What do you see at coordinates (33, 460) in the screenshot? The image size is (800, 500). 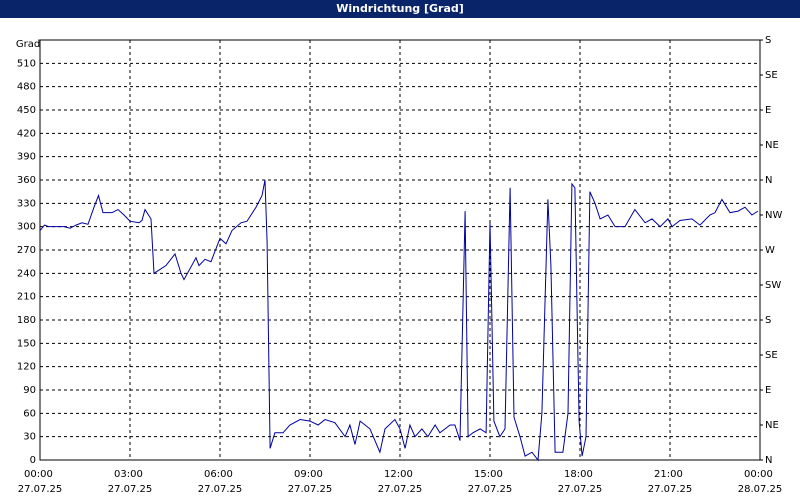 I see `y-tick-label: 0` at bounding box center [33, 460].